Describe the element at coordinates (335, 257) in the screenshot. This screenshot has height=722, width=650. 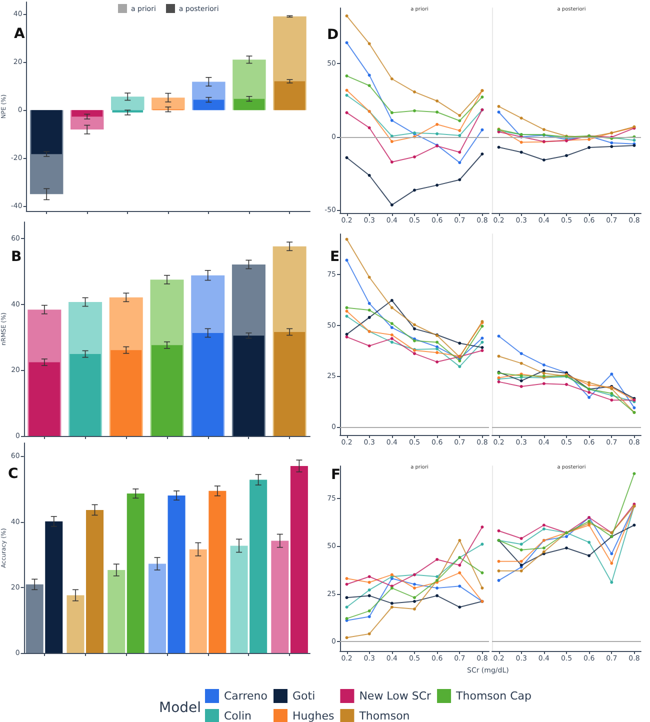
I see `text: E` at that location.